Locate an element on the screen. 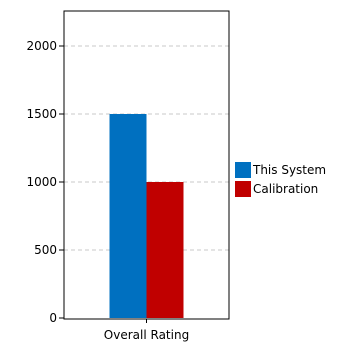 The height and width of the screenshot is (345, 358). x-axis-labels: Overall Rating is located at coordinates (146, 330).